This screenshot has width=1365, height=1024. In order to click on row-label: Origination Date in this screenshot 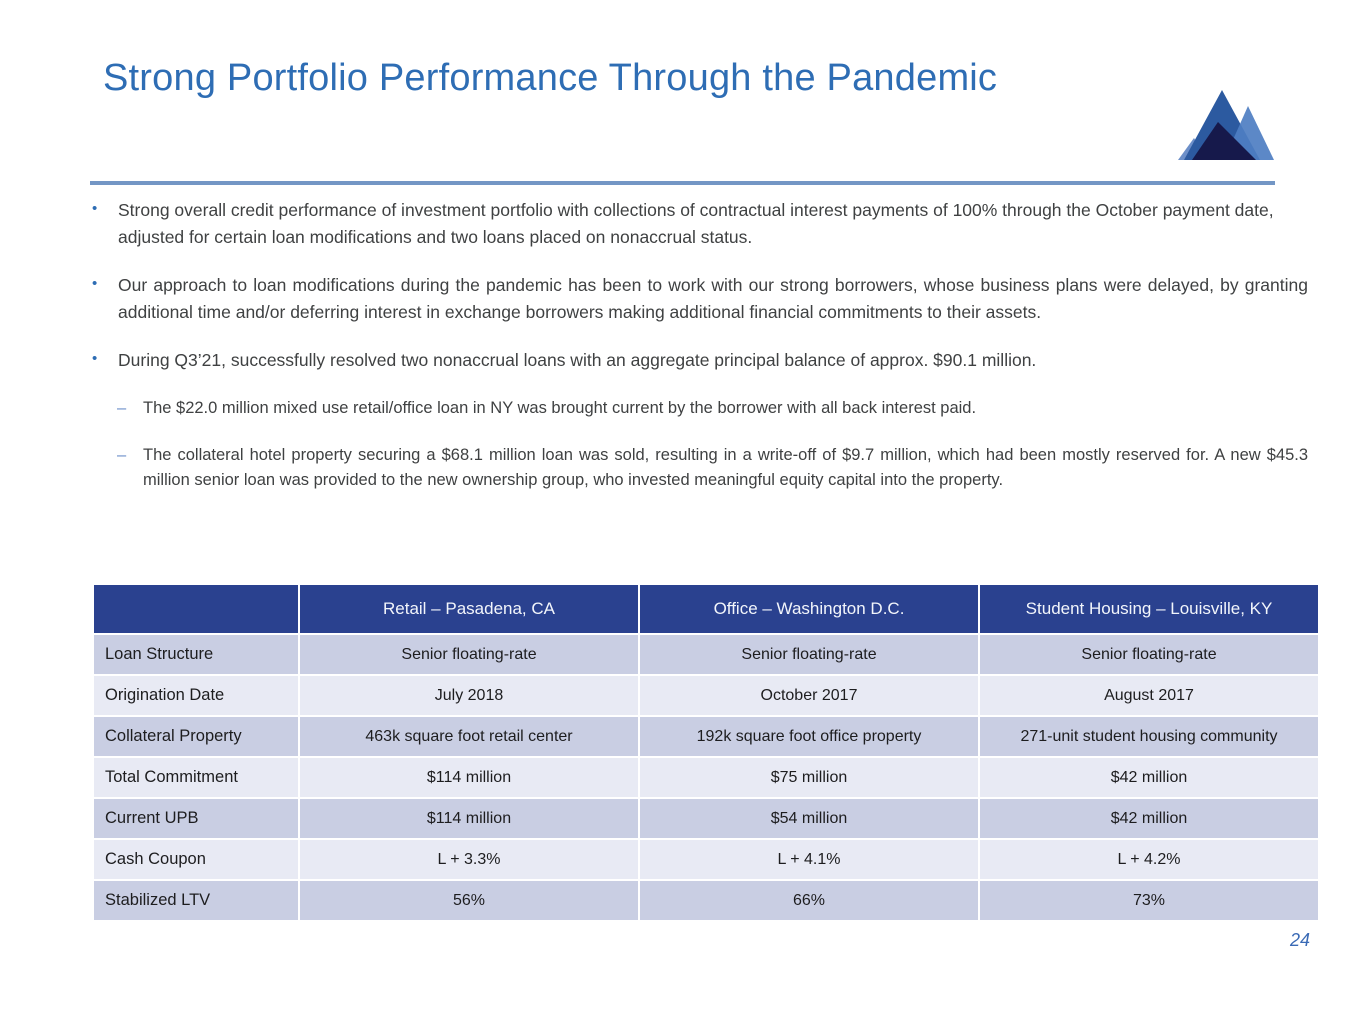, I will do `click(196, 695)`.